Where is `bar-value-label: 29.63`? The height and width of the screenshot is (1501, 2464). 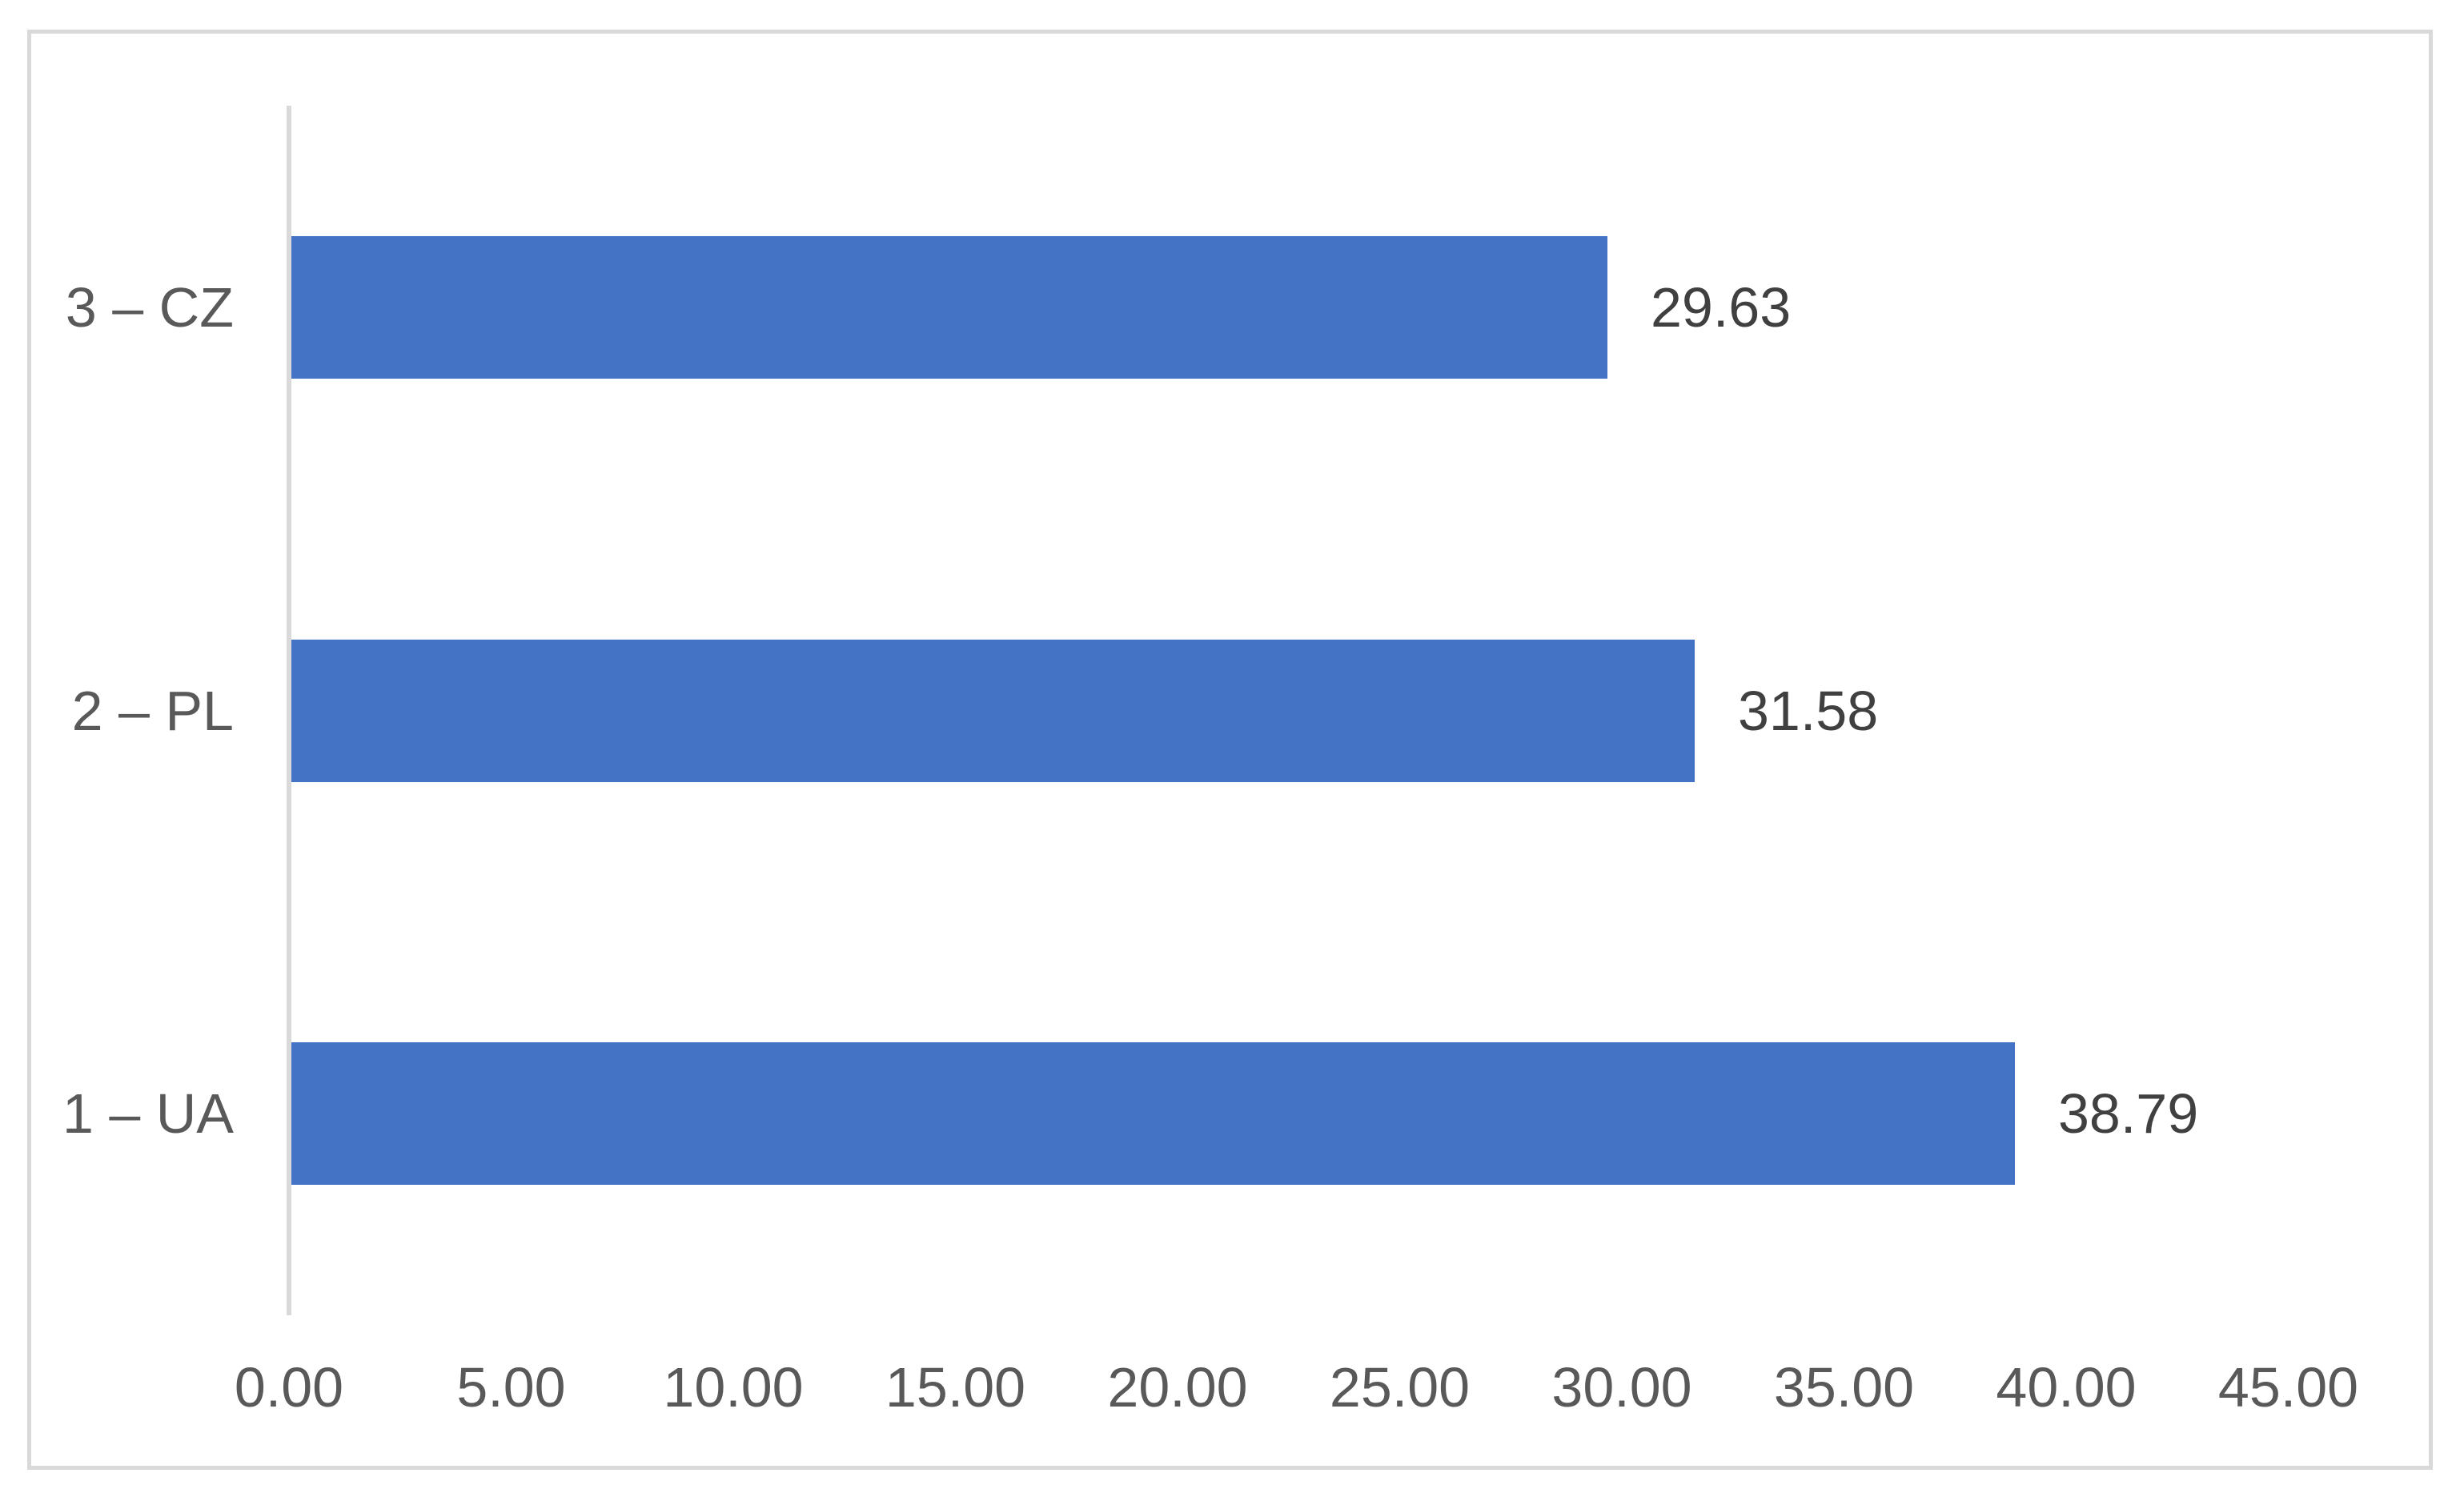 bar-value-label: 29.63 is located at coordinates (1722, 307).